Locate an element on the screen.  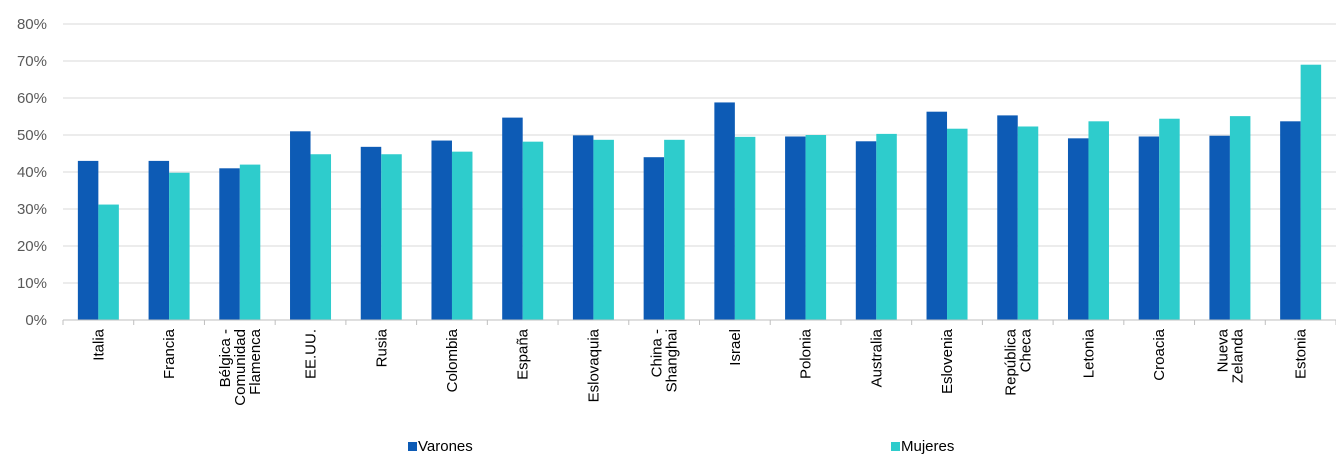
y-tick-label: 40% is located at coordinates (32, 172).